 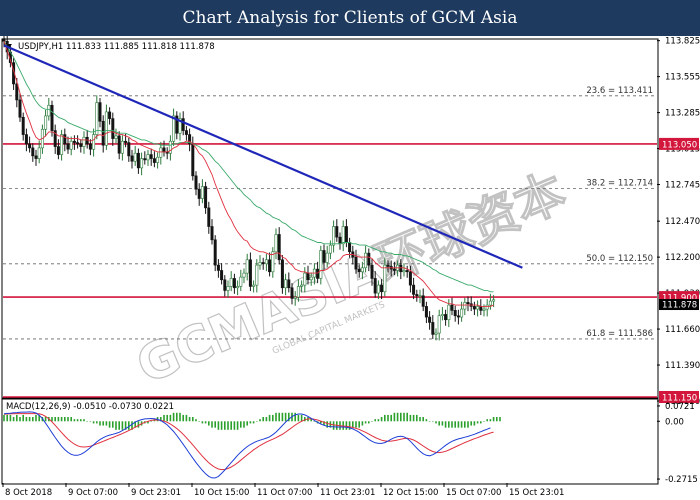 What do you see at coordinates (350, 18) in the screenshot?
I see `chart-title: Chart Analysis for Clients of GCM Asia` at bounding box center [350, 18].